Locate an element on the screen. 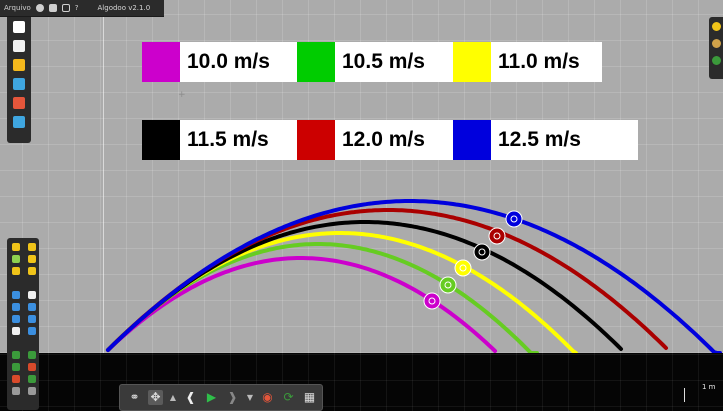 This screenshot has height=411, width=723. file-toolbar is located at coordinates (19, 80).